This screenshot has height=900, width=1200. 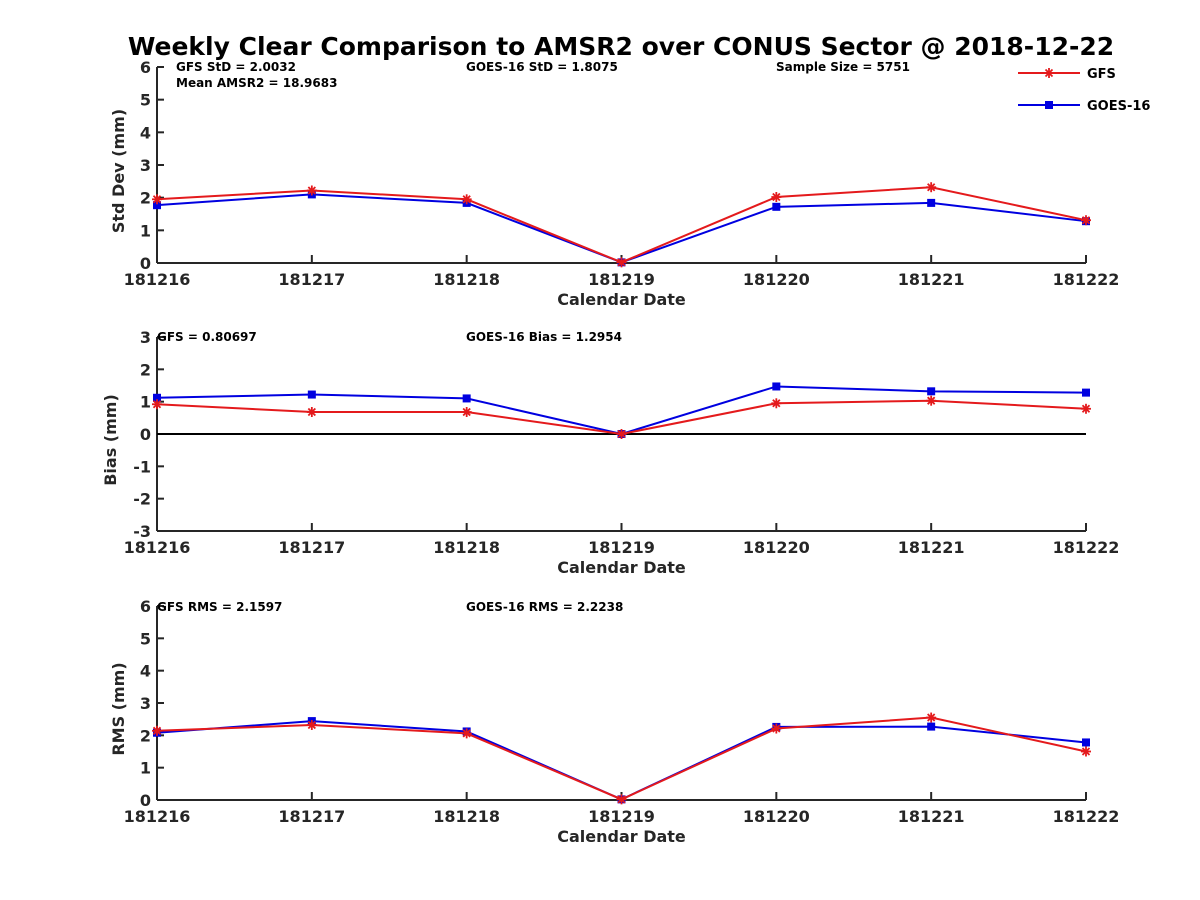 I want to click on annotation-text: Mean AMSR2 = 18.9683, so click(x=256, y=83).